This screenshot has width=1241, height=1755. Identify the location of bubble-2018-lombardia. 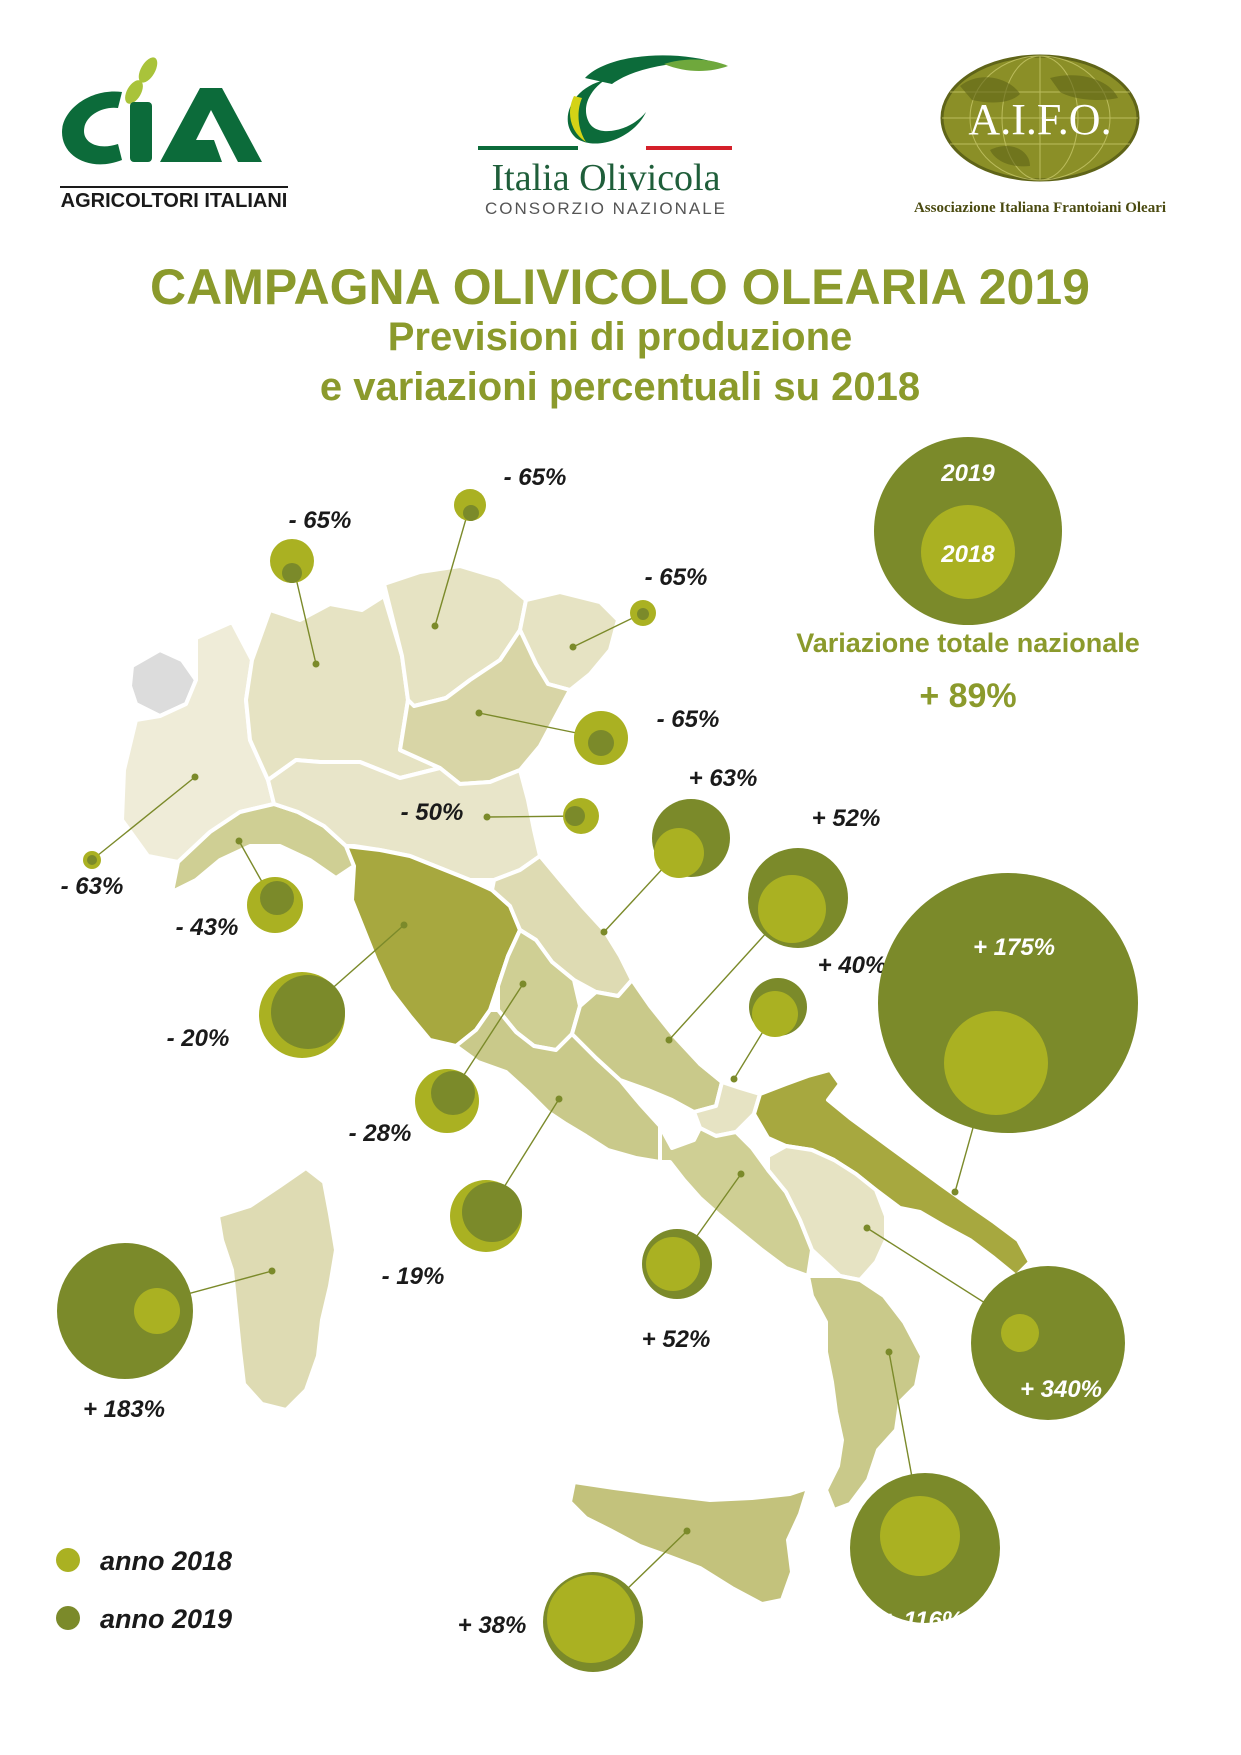
(292, 561).